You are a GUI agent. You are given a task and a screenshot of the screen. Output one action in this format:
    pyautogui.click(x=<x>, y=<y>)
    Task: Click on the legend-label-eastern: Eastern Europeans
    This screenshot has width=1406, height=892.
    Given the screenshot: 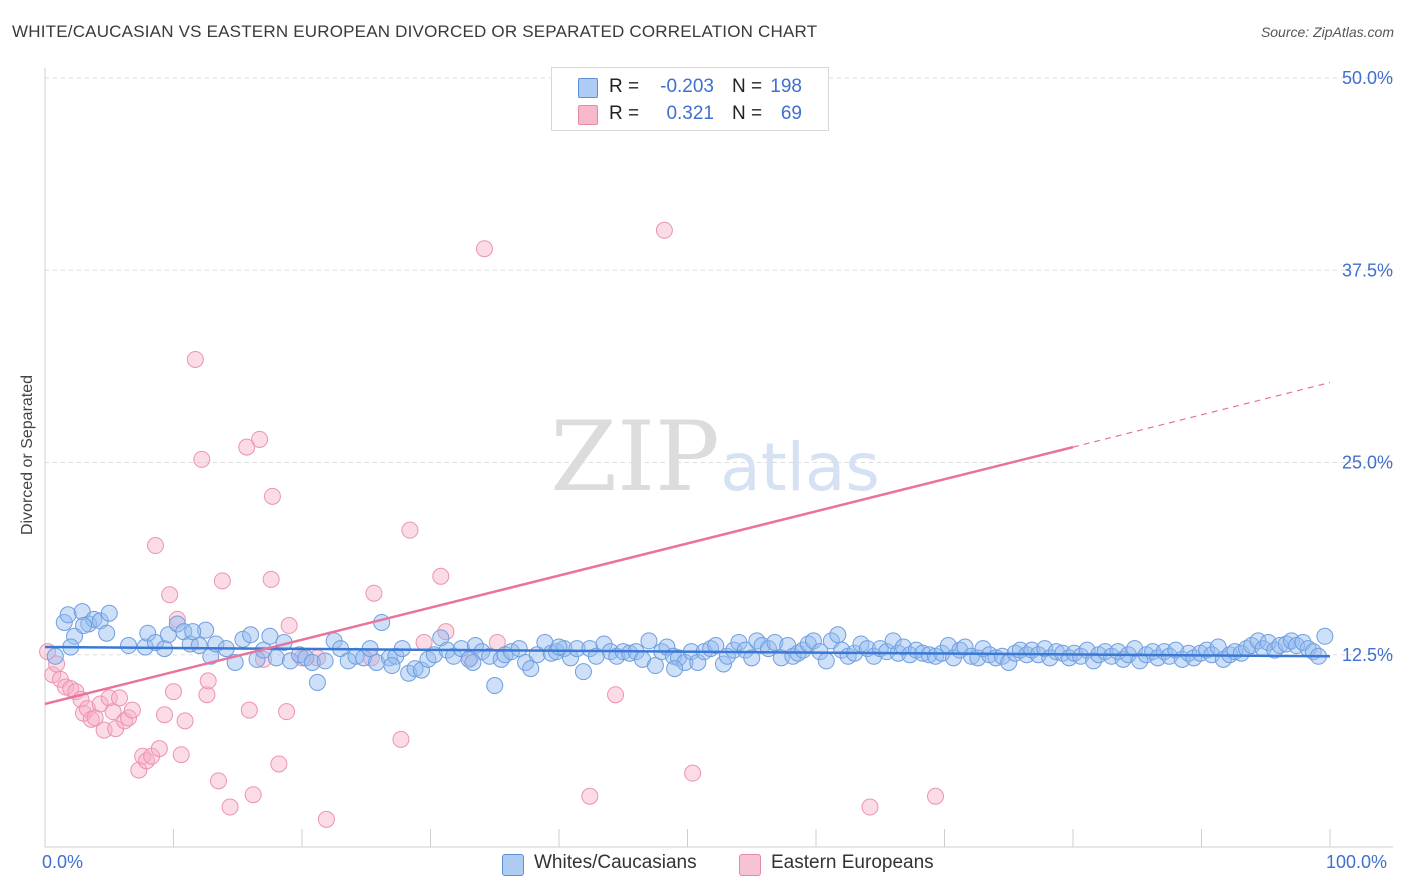 What is the action you would take?
    pyautogui.click(x=852, y=862)
    